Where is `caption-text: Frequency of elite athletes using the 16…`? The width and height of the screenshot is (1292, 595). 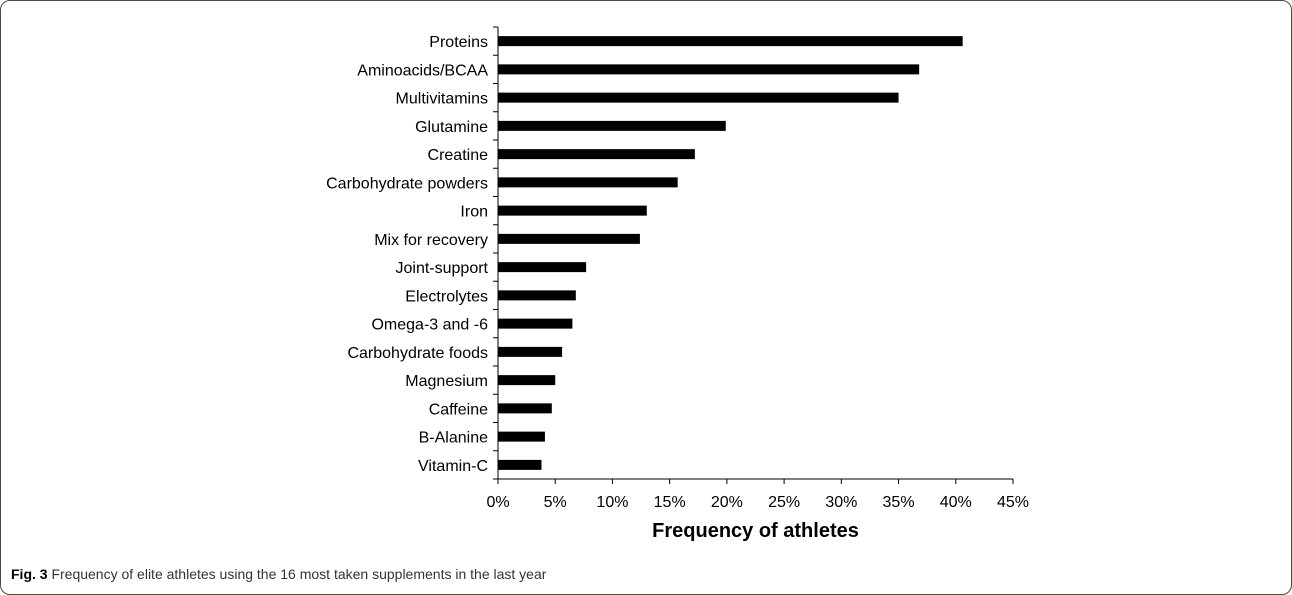
caption-text: Frequency of elite athletes using the 16… is located at coordinates (297, 574).